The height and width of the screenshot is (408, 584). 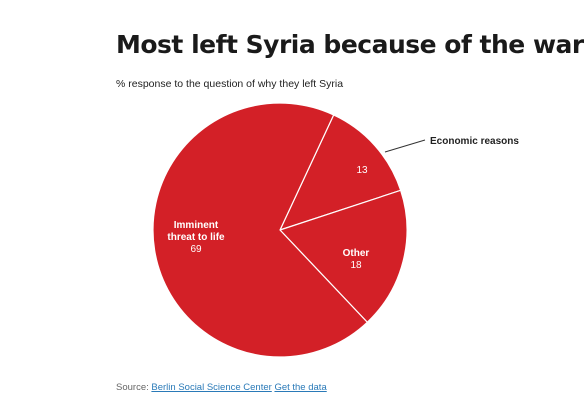 I want to click on slice-label-threat-line1: Imminent, so click(x=196, y=225).